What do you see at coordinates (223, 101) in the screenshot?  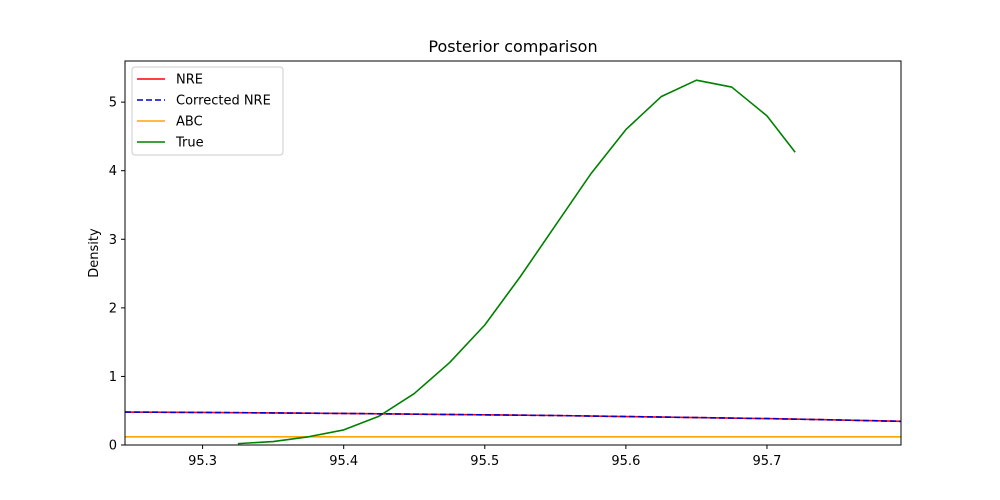 I see `legend-entry: Corrected NRE` at bounding box center [223, 101].